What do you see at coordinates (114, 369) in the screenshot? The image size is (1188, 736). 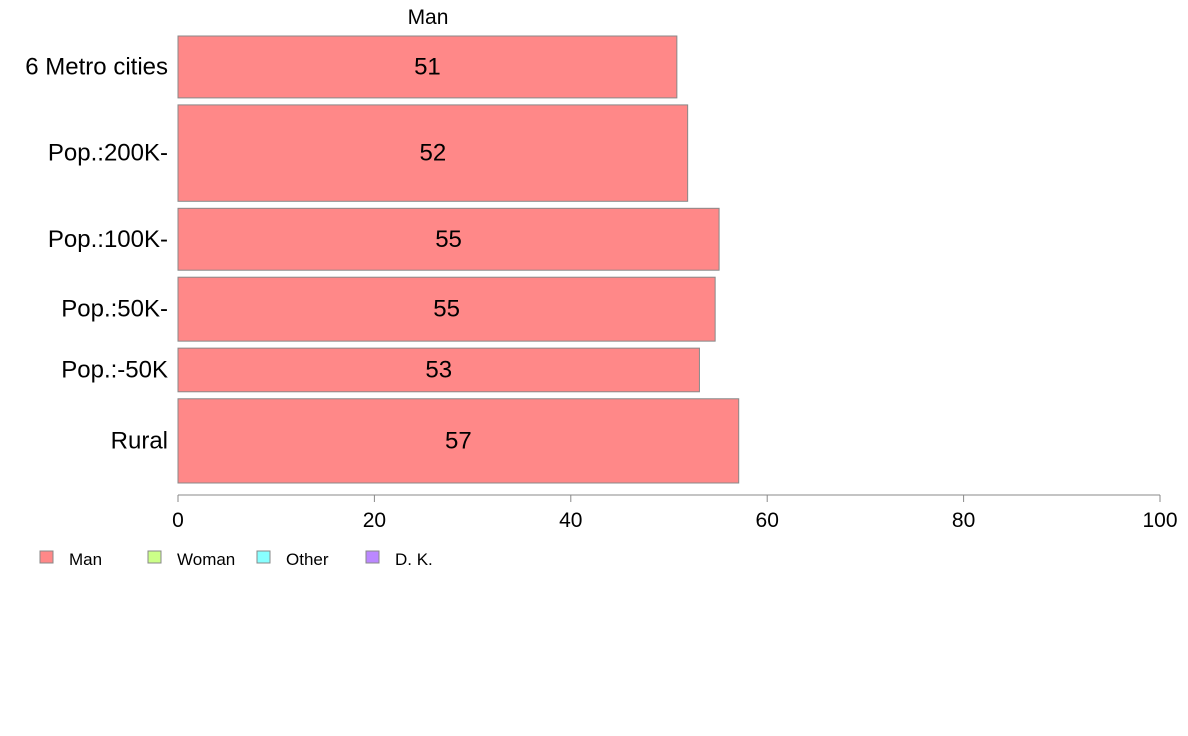 I see `category-label: Pop.:-50K` at bounding box center [114, 369].